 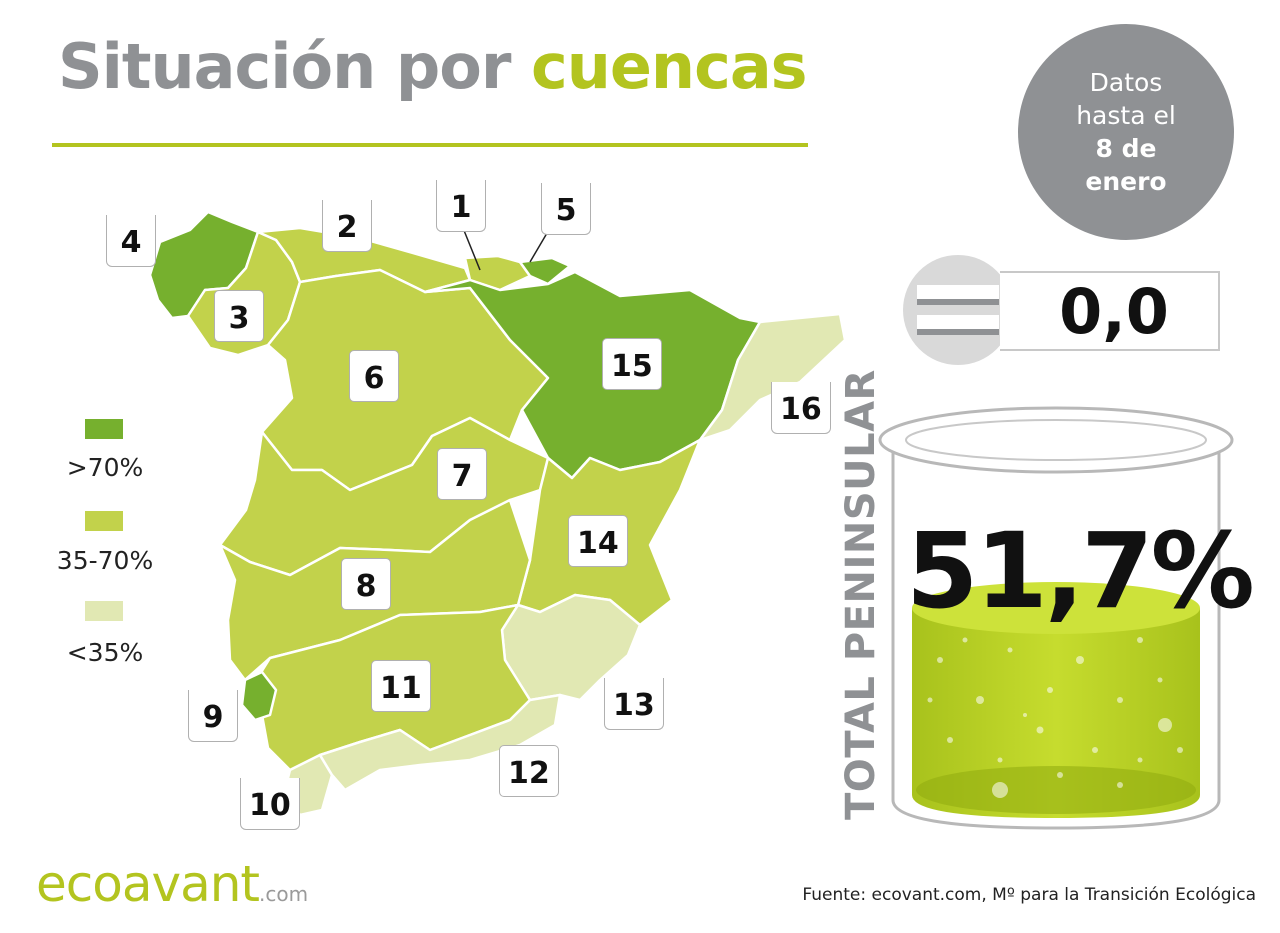 What do you see at coordinates (104, 429) in the screenshot?
I see `legend-swatch-high` at bounding box center [104, 429].